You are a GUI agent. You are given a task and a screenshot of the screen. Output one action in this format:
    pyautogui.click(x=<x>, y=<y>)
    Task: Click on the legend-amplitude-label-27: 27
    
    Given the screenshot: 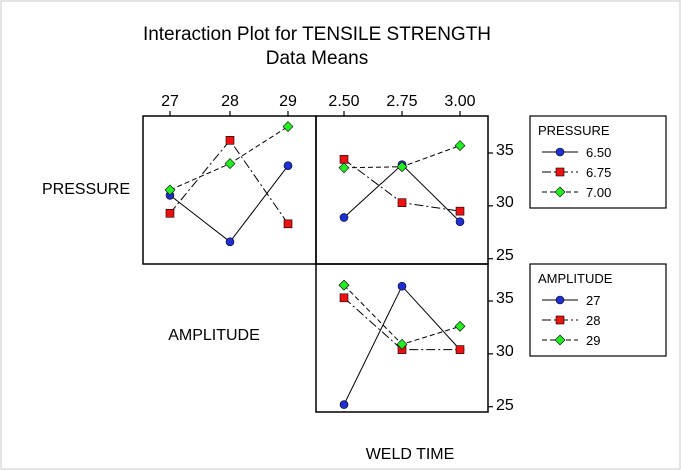 What is the action you would take?
    pyautogui.click(x=593, y=300)
    